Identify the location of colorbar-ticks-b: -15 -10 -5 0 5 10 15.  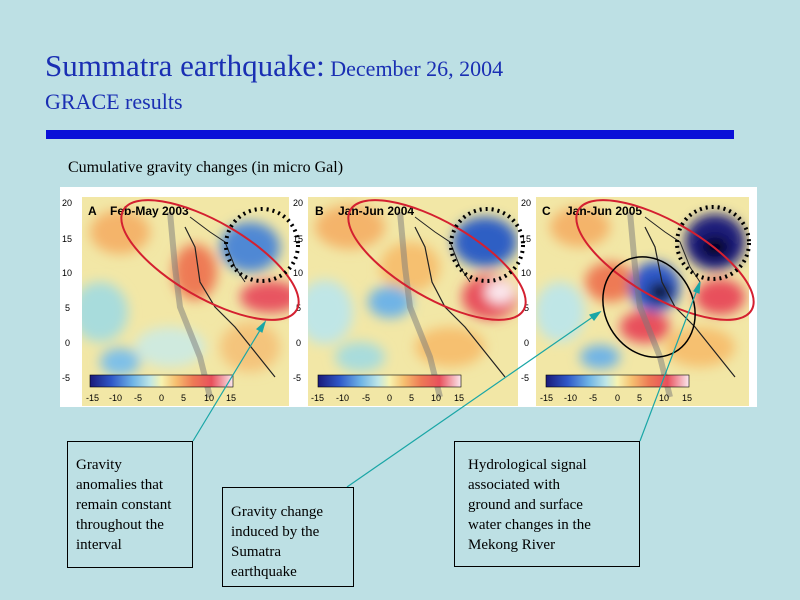
(387, 398).